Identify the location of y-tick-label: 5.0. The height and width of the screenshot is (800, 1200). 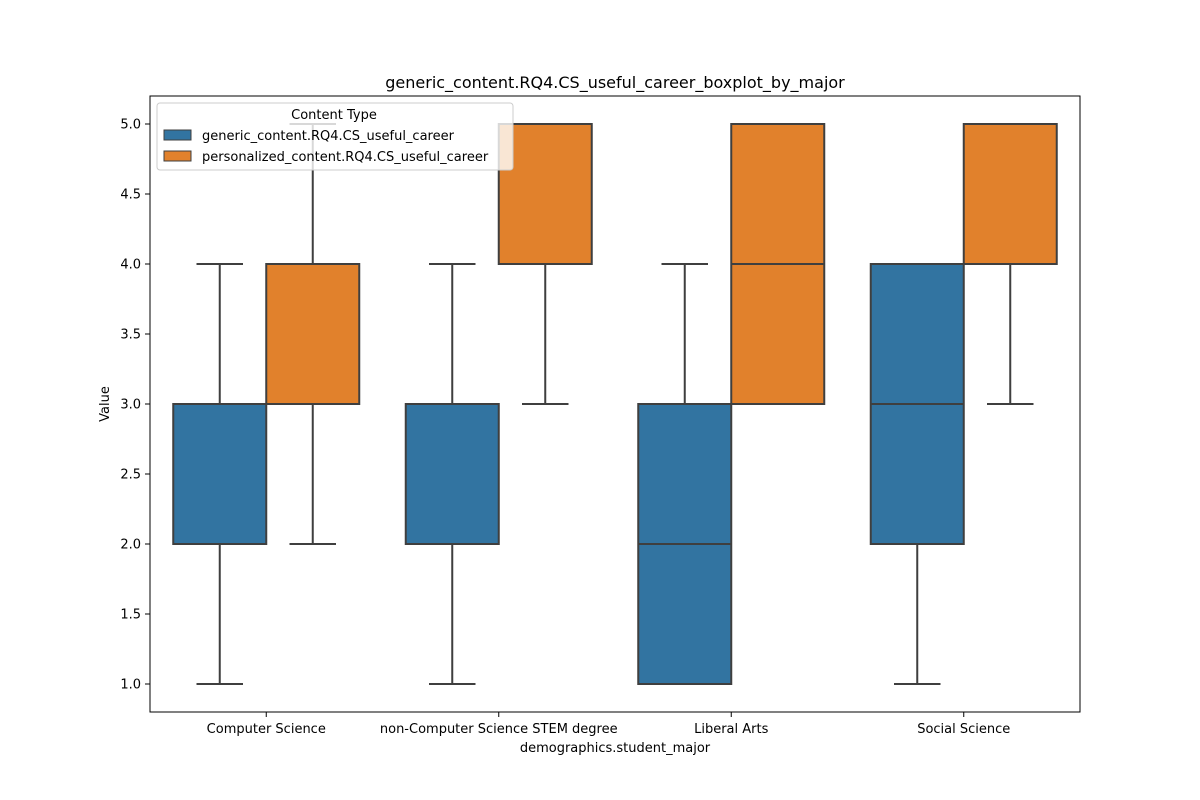
(130, 125).